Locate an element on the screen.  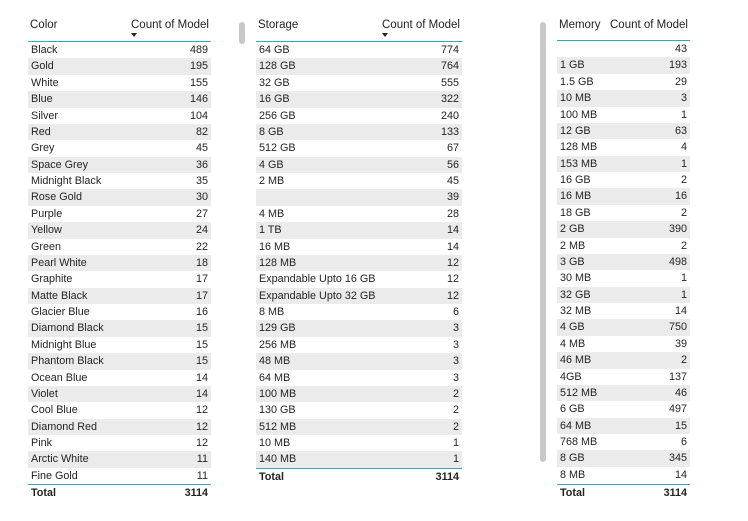
table-row: 1.5 GB 29 is located at coordinates (623, 82).